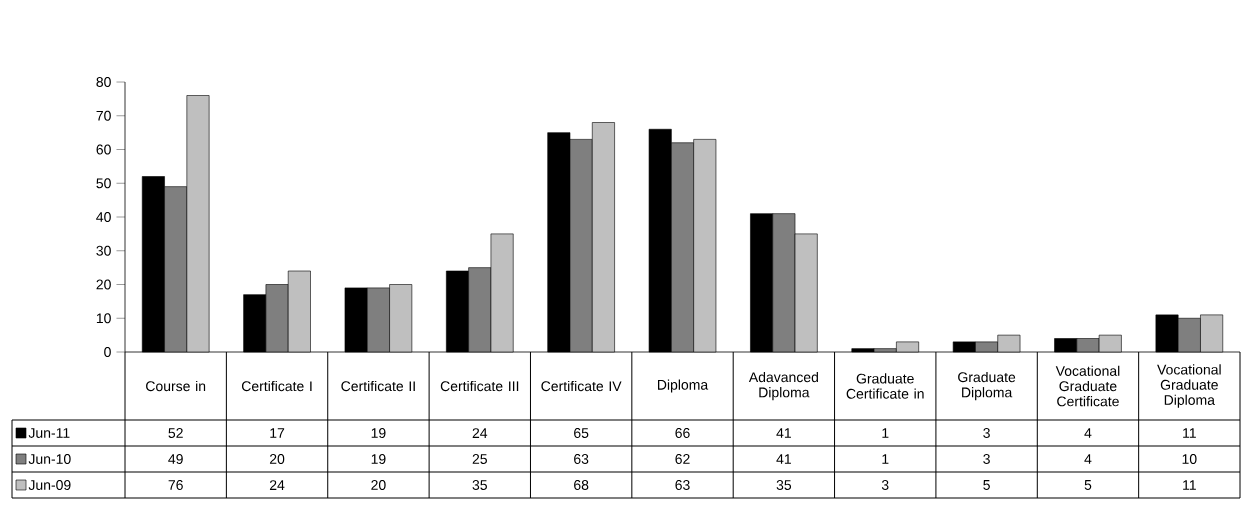 The height and width of the screenshot is (516, 1245). What do you see at coordinates (682, 459) in the screenshot?
I see `data-label: 62` at bounding box center [682, 459].